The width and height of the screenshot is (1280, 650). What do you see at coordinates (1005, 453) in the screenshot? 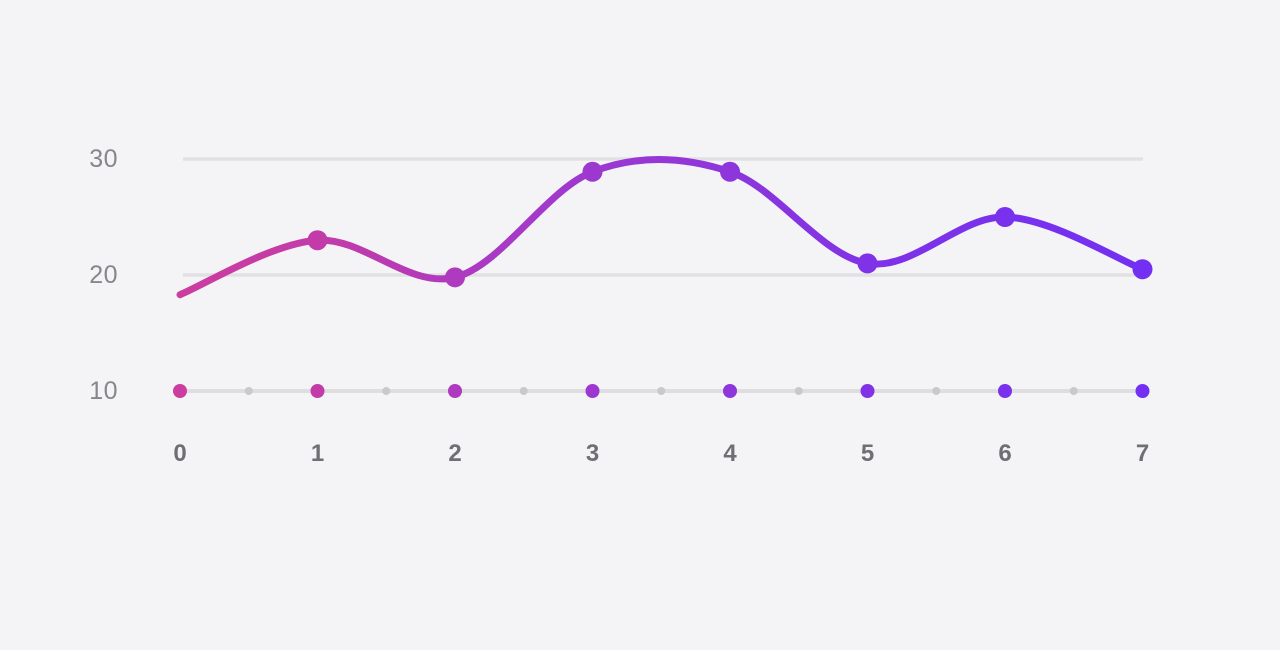
I see `x-tick-label-6: 6` at bounding box center [1005, 453].